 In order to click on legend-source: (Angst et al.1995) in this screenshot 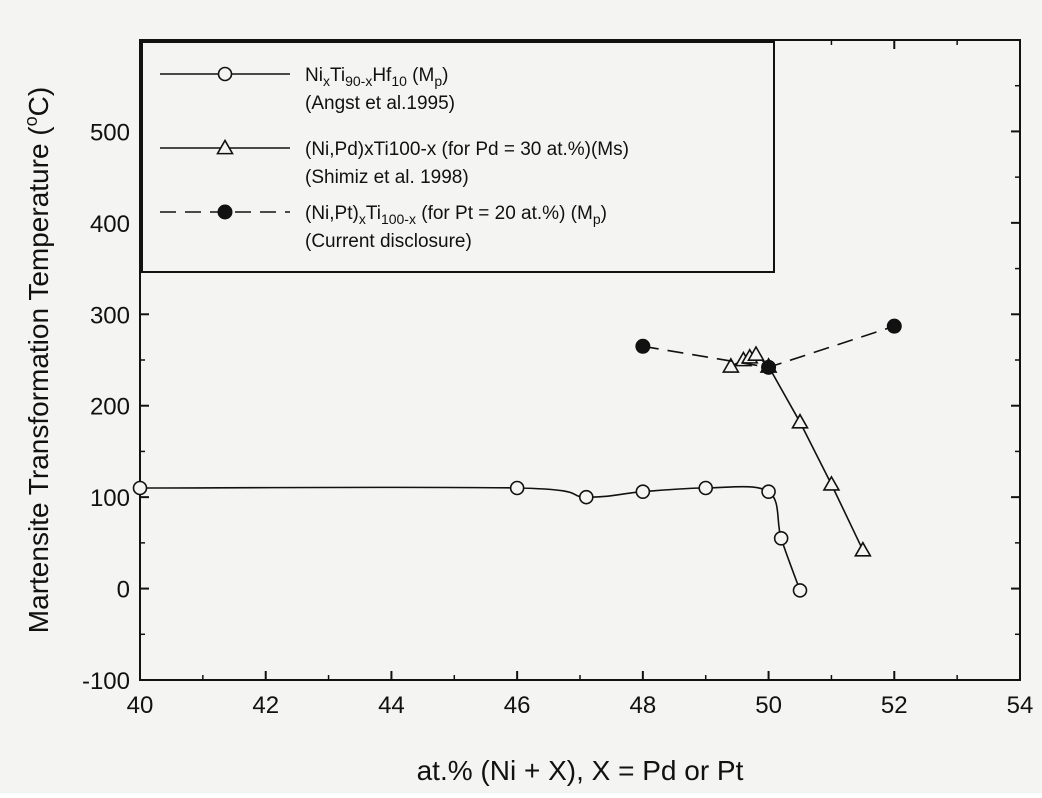, I will do `click(380, 103)`.